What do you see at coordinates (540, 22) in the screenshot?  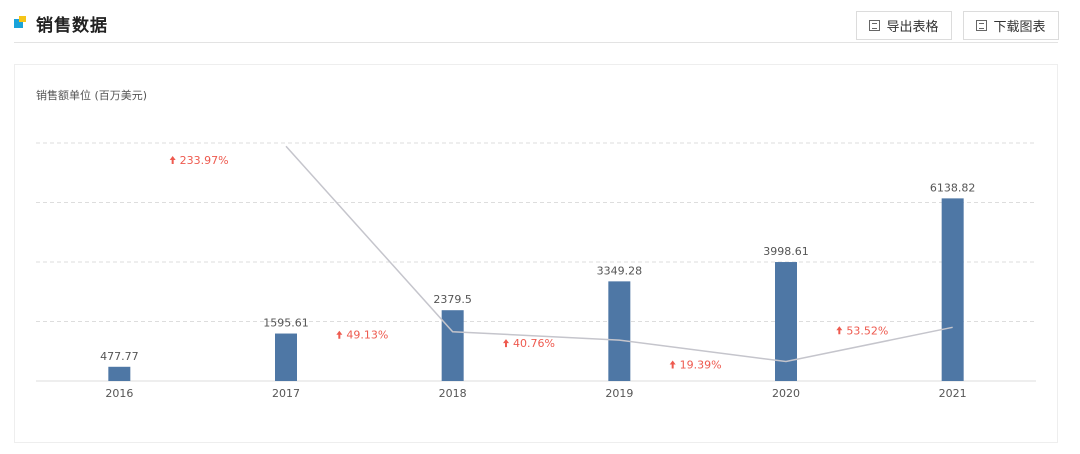 I see `header: 销售数据 导出表格 下载图表` at bounding box center [540, 22].